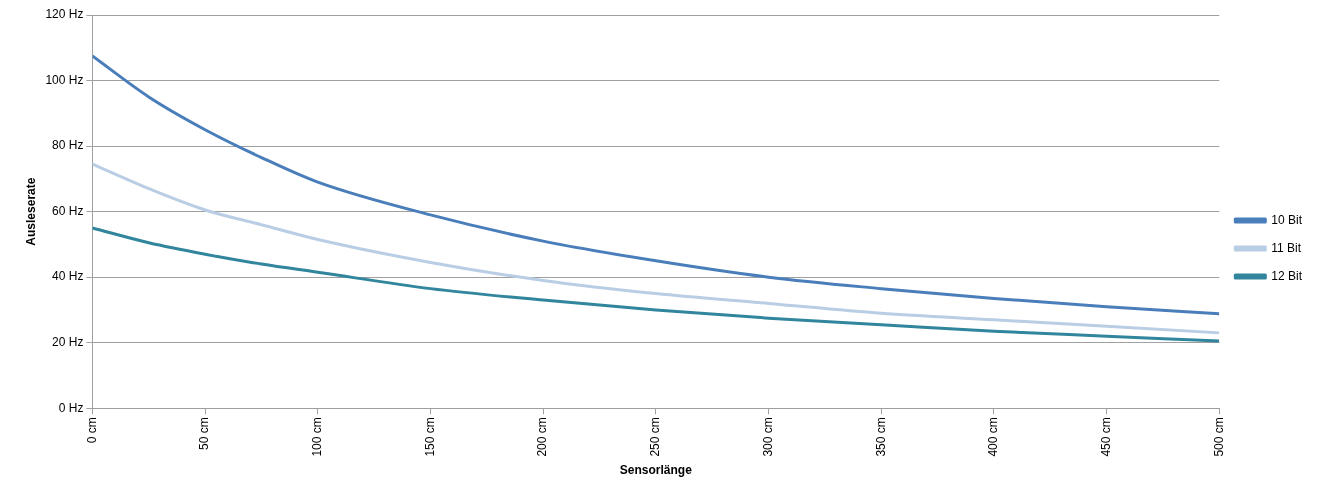  What do you see at coordinates (1287, 275) in the screenshot?
I see `legend-label: 12 Bit` at bounding box center [1287, 275].